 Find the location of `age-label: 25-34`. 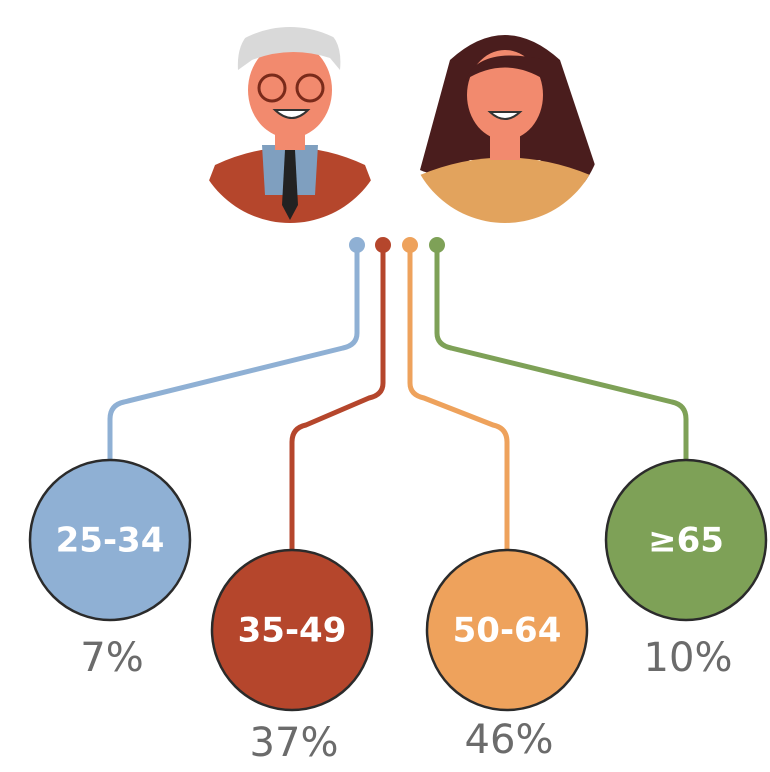

age-label: 25-34 is located at coordinates (110, 541).